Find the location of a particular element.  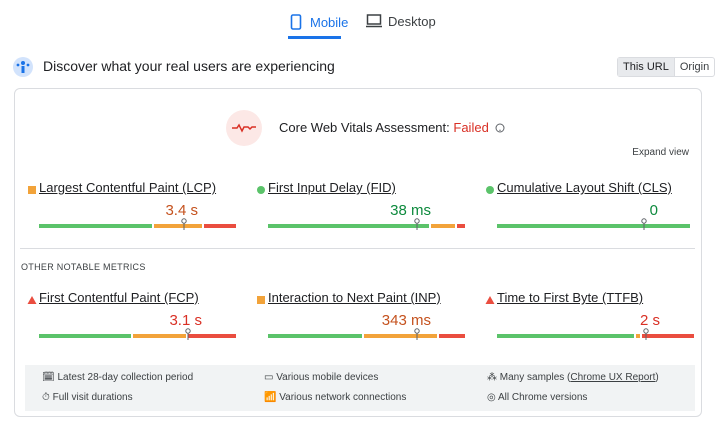

assessment-result: Failed is located at coordinates (471, 127).